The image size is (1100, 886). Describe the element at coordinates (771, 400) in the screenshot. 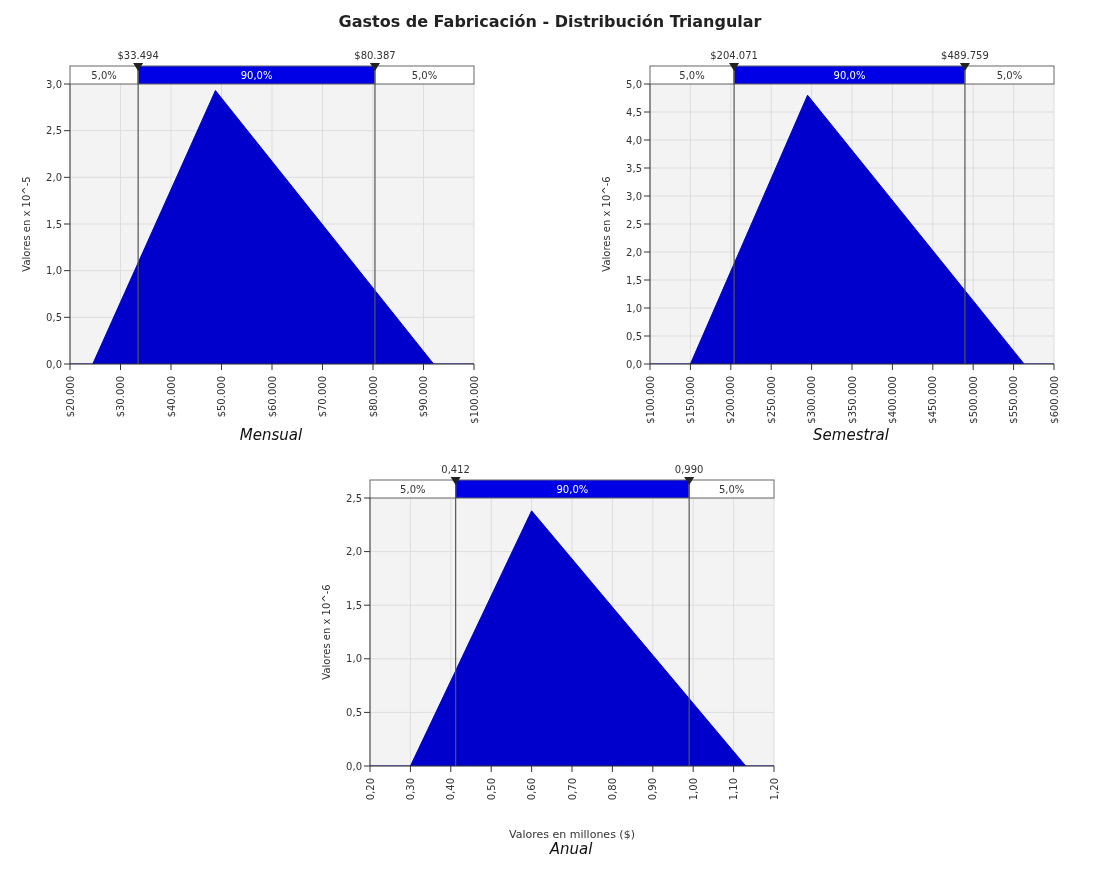

I see `x-tick-label: $250.000` at that location.